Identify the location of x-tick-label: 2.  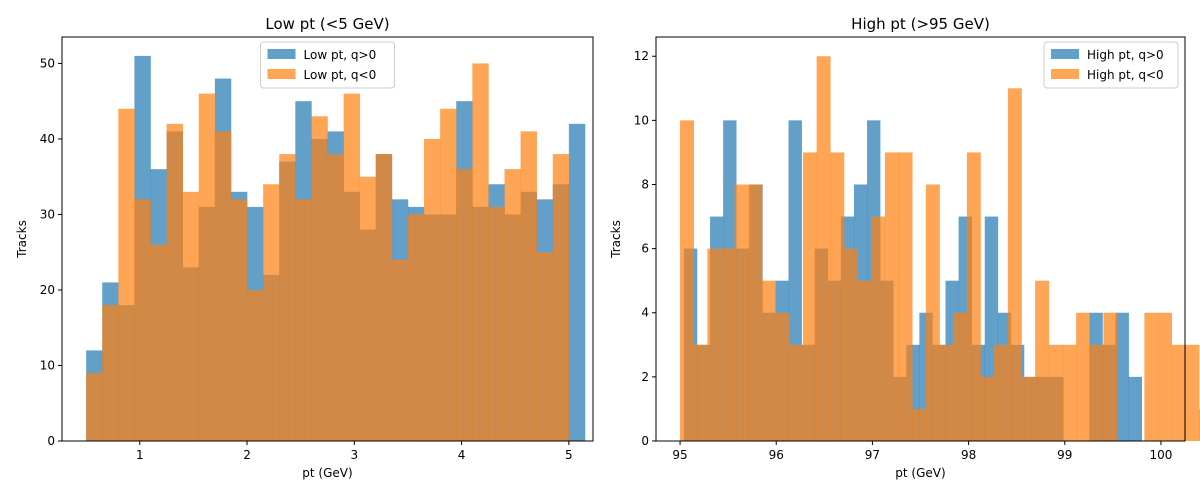
(247, 455).